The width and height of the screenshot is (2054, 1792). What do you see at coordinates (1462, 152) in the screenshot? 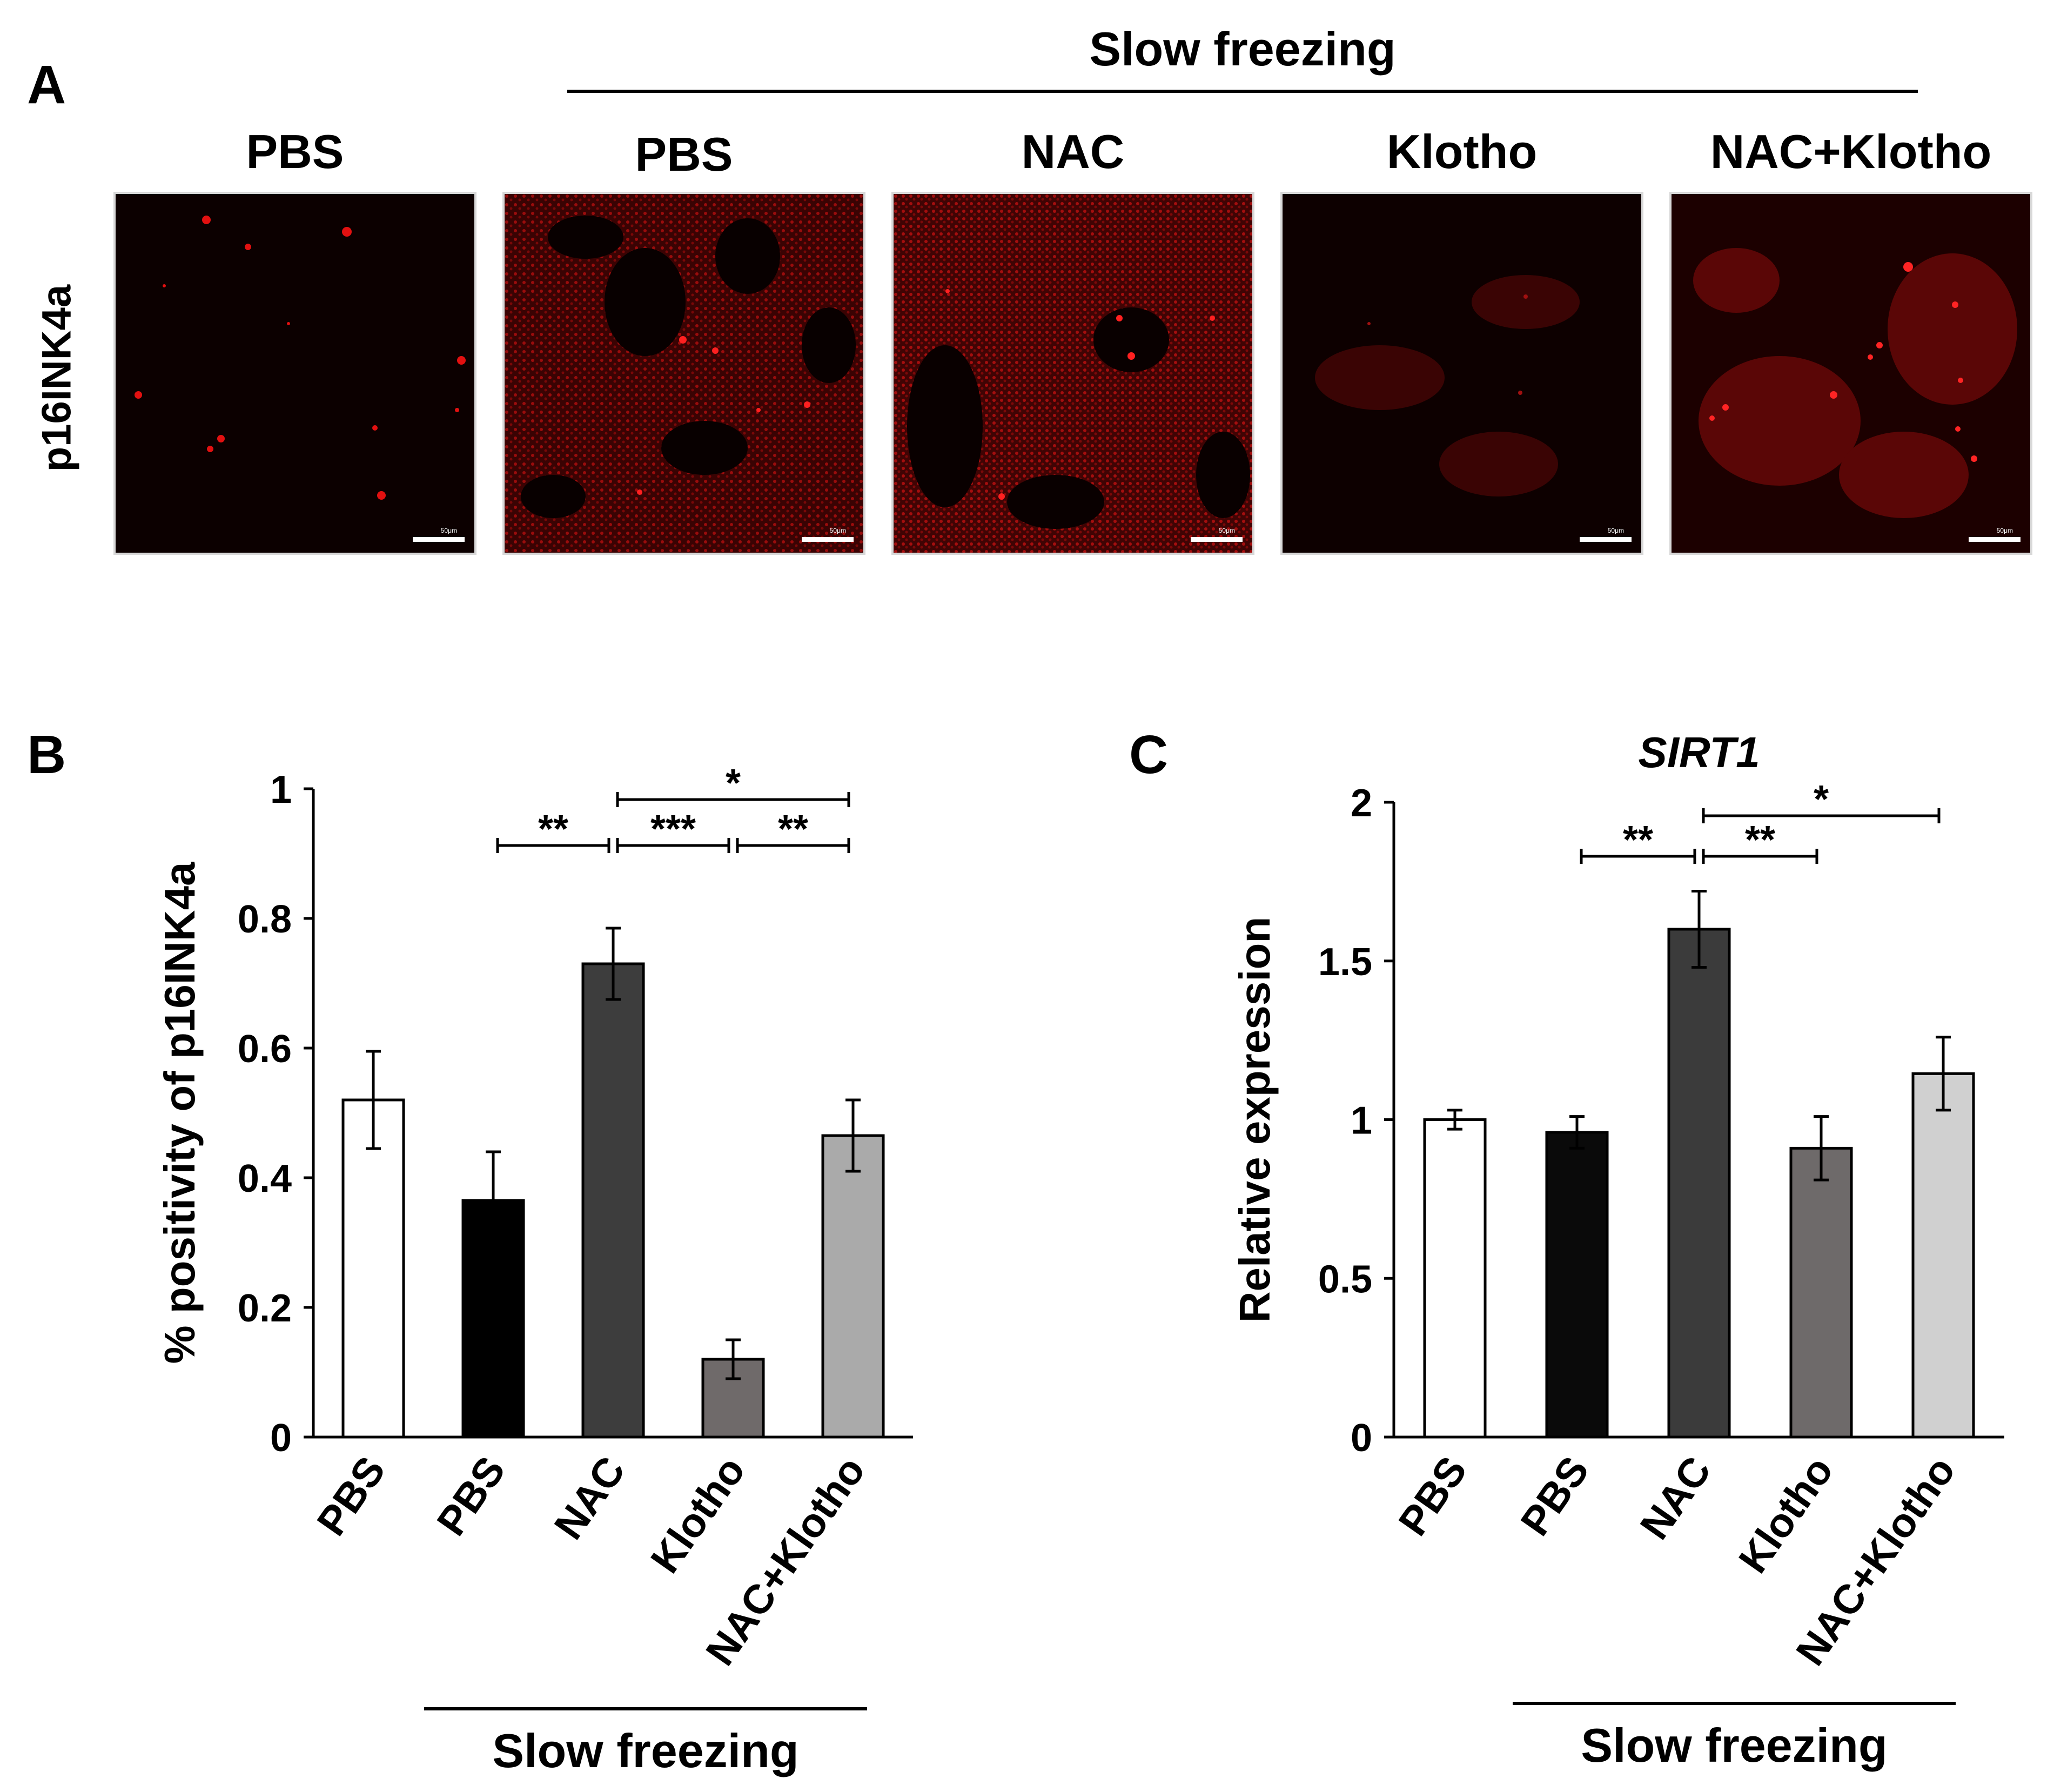
I see `micro-col-label-klotho: Klotho` at bounding box center [1462, 152].